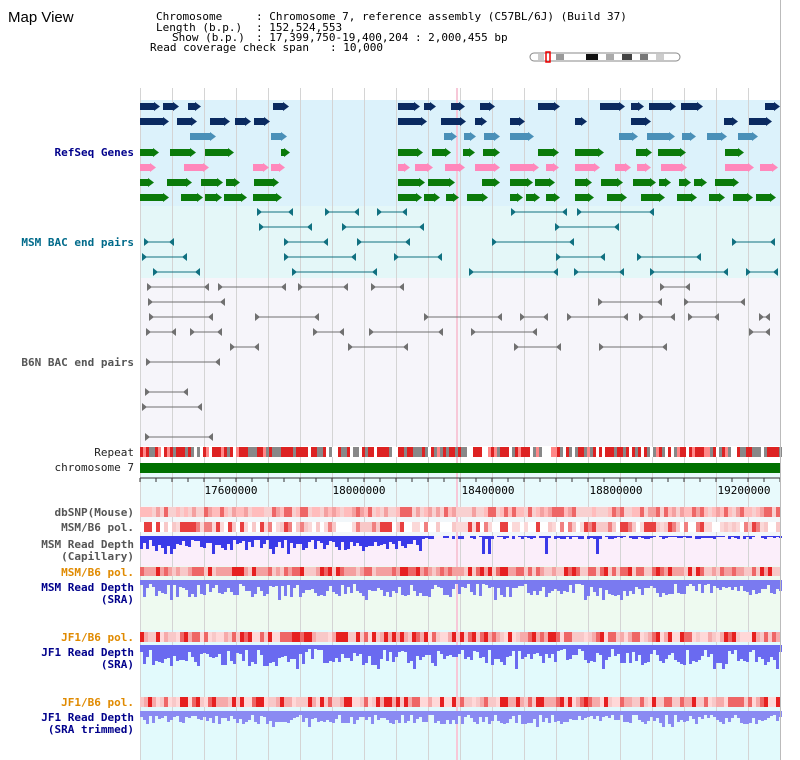 This screenshot has width=800, height=760. Describe the element at coordinates (97, 637) in the screenshot. I see `jf1-pol-label: JF1/B6 pol.` at that location.